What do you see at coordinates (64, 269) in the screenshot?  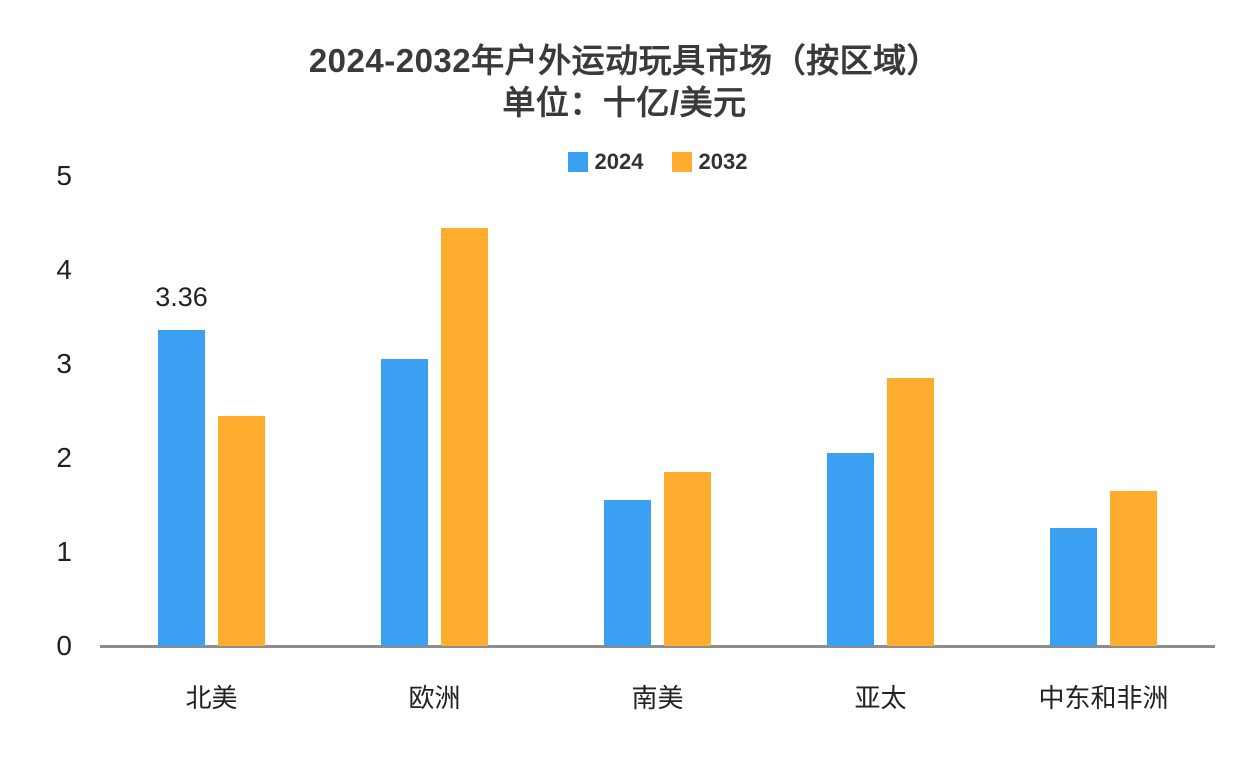 I see `y-axis-tick-label-4: 4` at bounding box center [64, 269].